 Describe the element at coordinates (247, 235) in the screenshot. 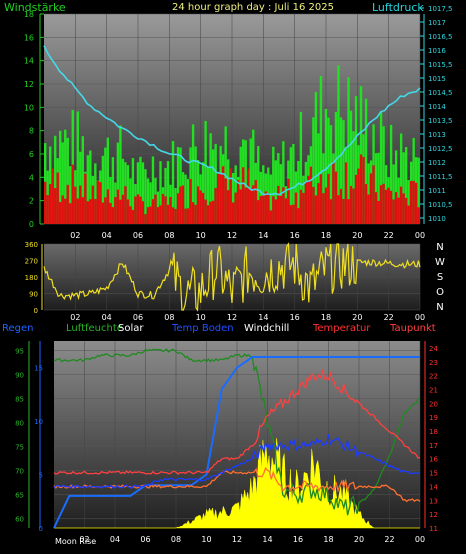

I see `top-time-ticks: 02 04 06 08 10 12 14 16 18 20 22 00` at that location.